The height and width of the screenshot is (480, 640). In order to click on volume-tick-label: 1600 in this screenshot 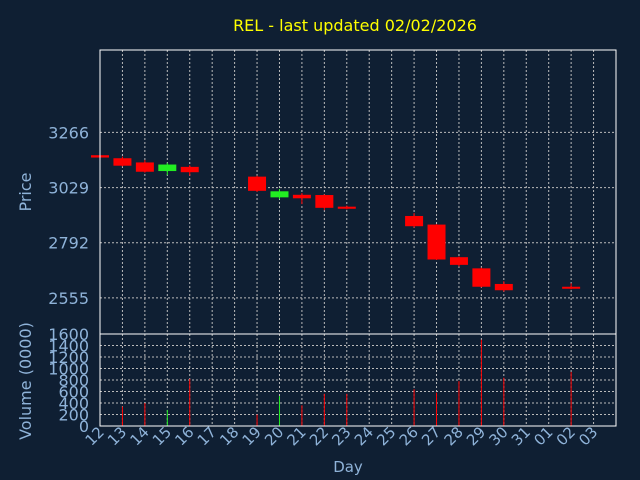, I will do `click(68, 334)`.